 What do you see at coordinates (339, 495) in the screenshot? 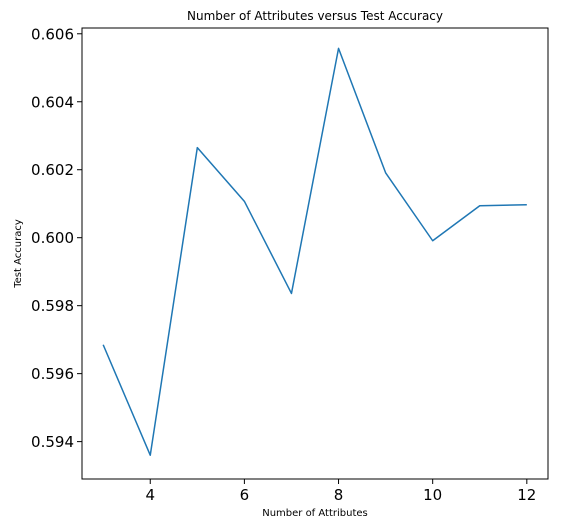
I see `x-tick-label: 8` at bounding box center [339, 495].